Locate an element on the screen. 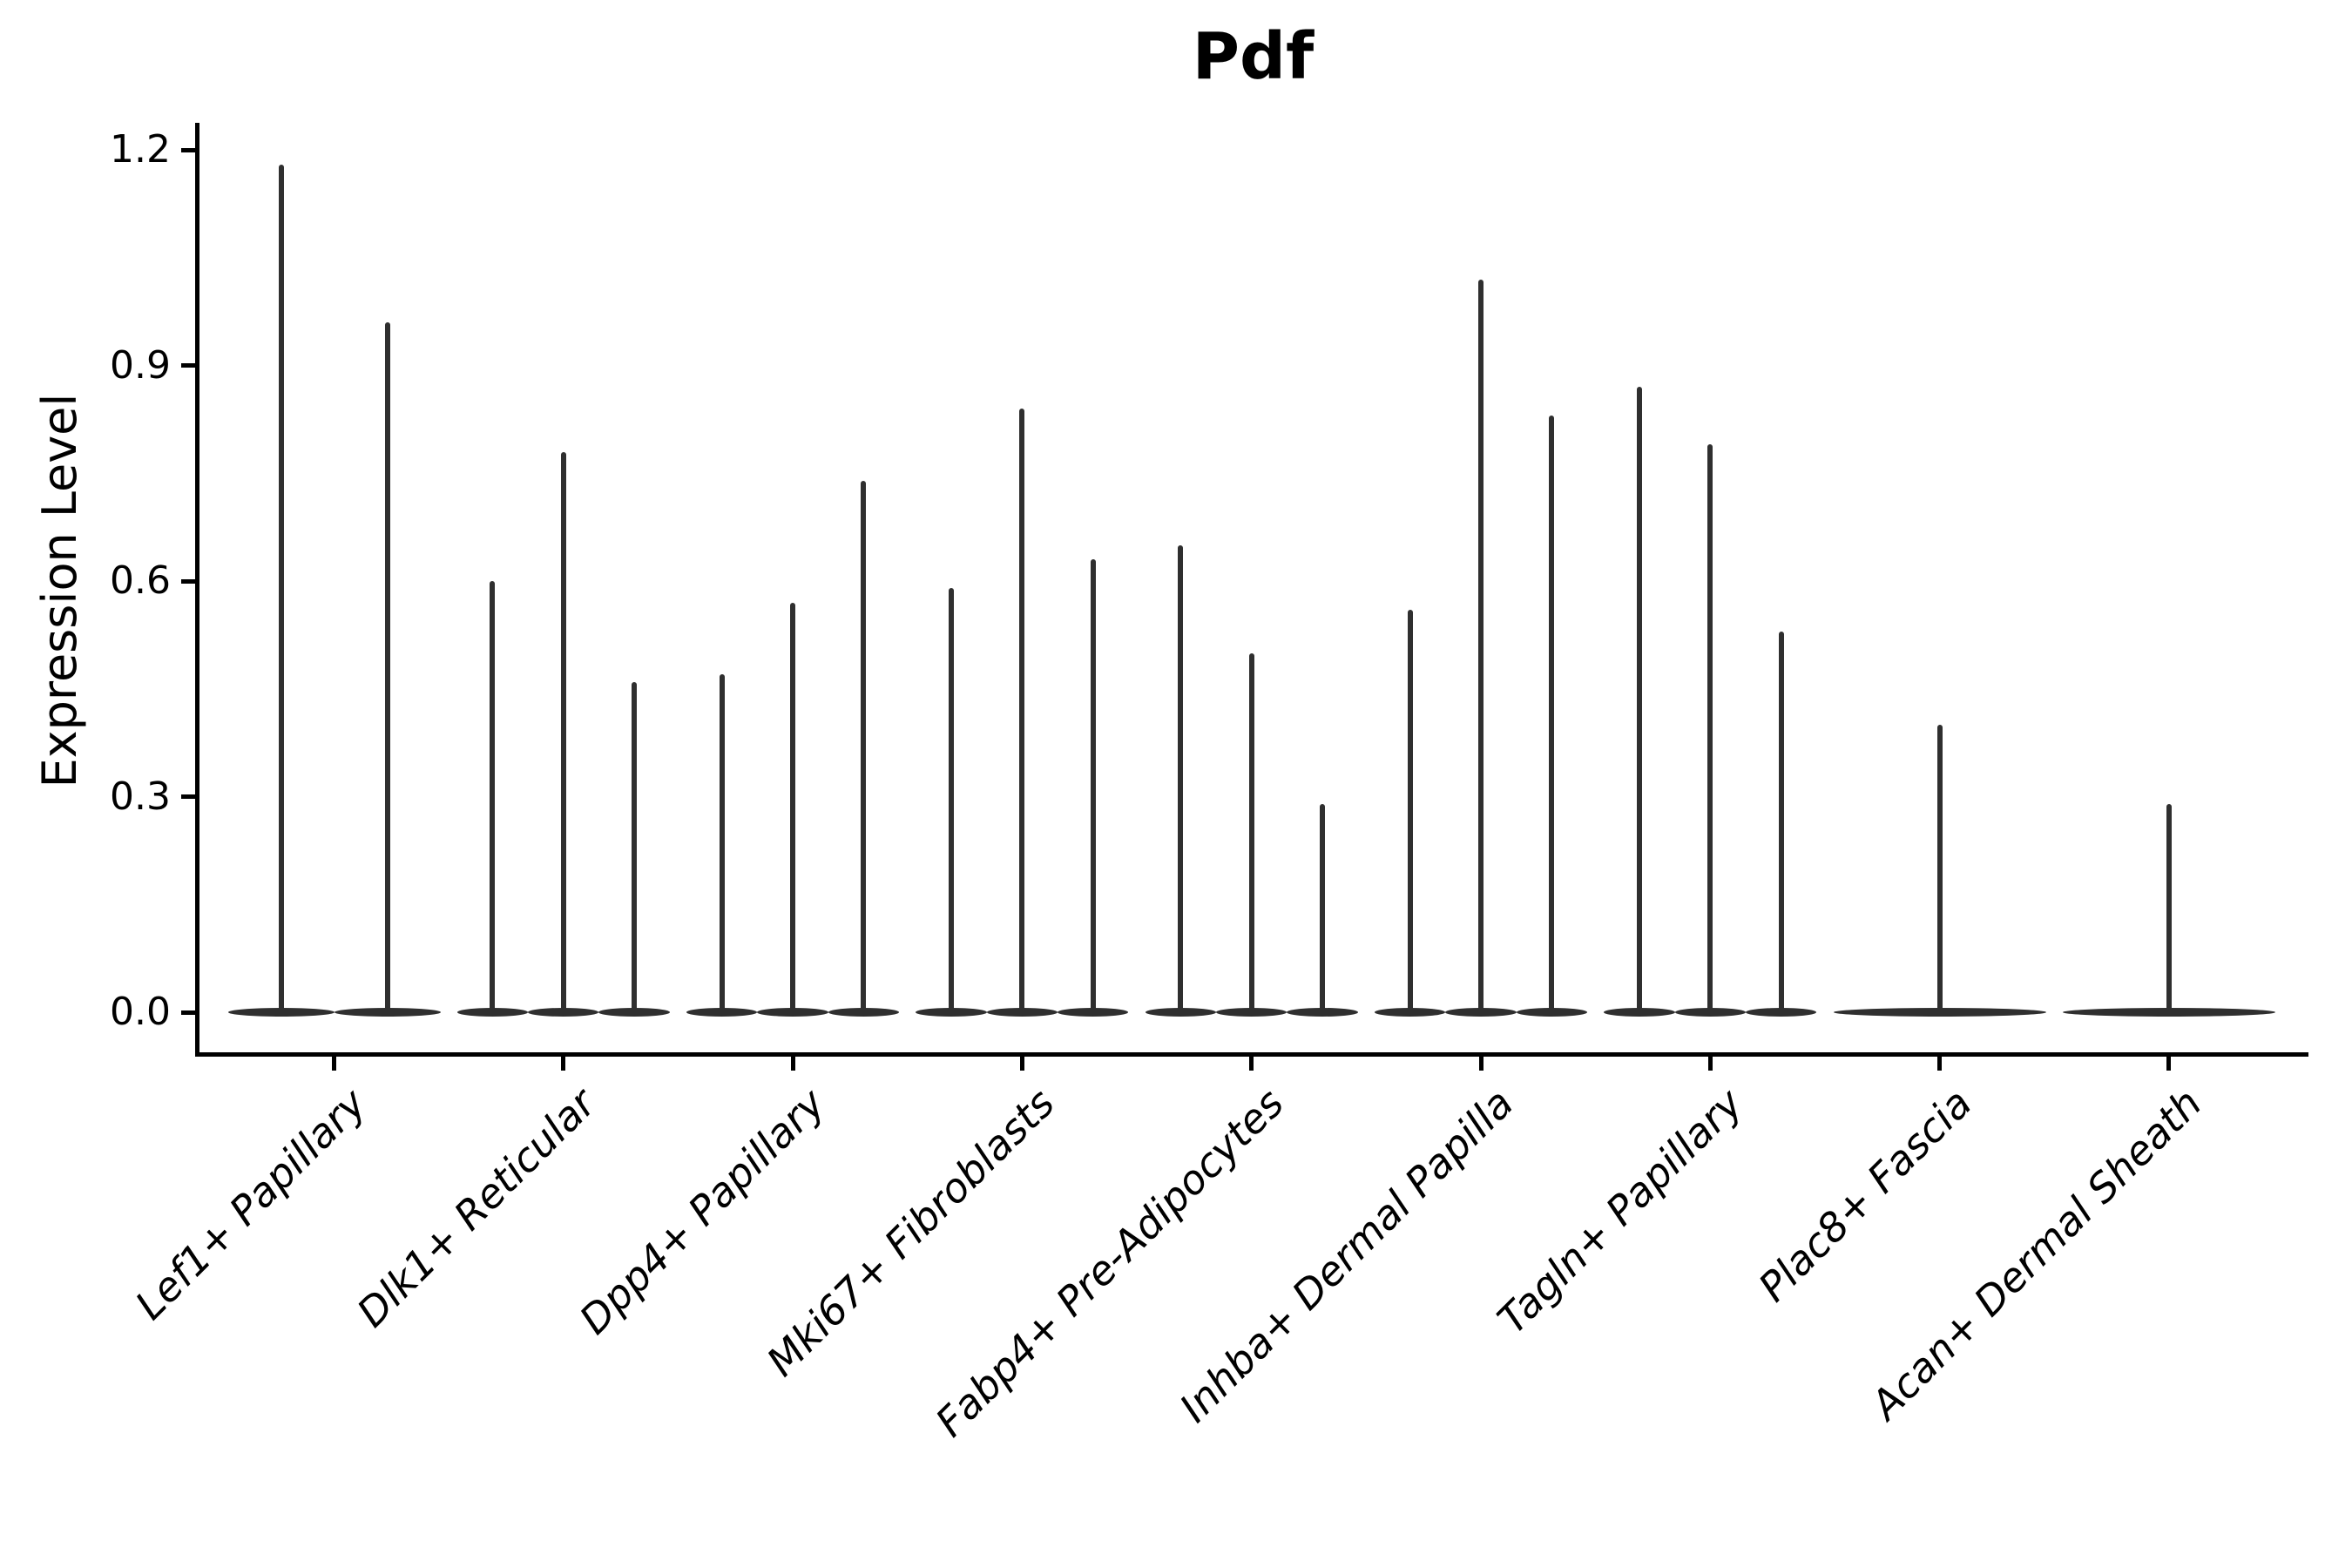 Image resolution: width=2352 pixels, height=1568 pixels. x-tick-label: Tagln+ Papillary is located at coordinates (1620, 1211).